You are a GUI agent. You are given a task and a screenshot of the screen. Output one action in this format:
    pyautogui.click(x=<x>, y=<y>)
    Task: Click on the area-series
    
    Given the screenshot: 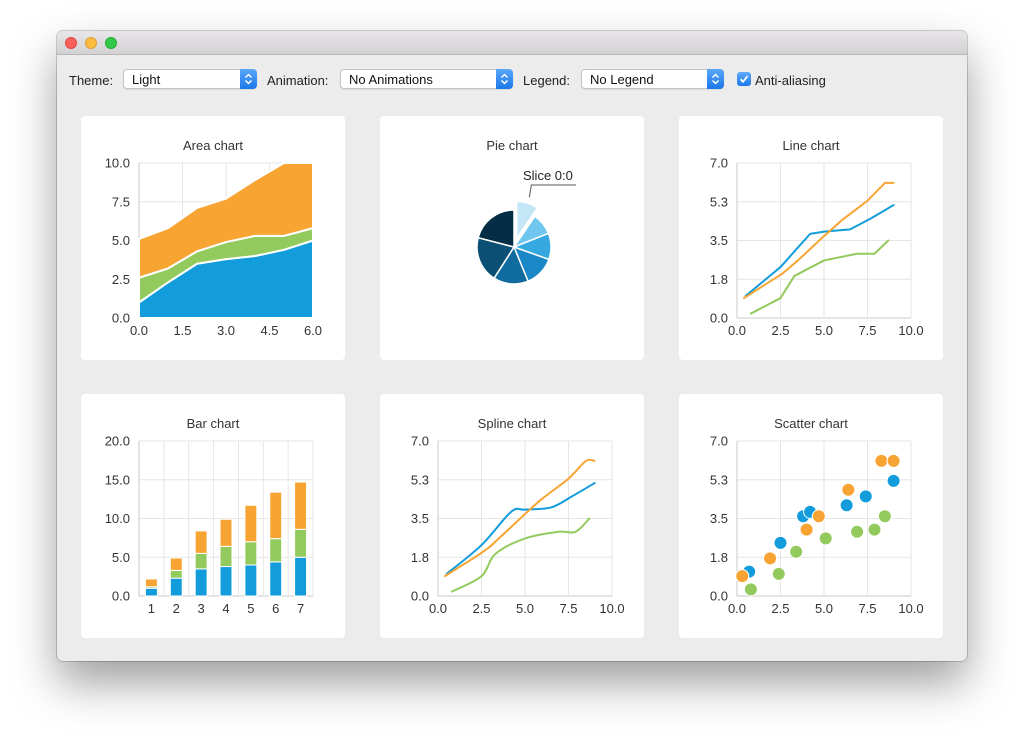 What is the action you would take?
    pyautogui.click(x=226, y=221)
    